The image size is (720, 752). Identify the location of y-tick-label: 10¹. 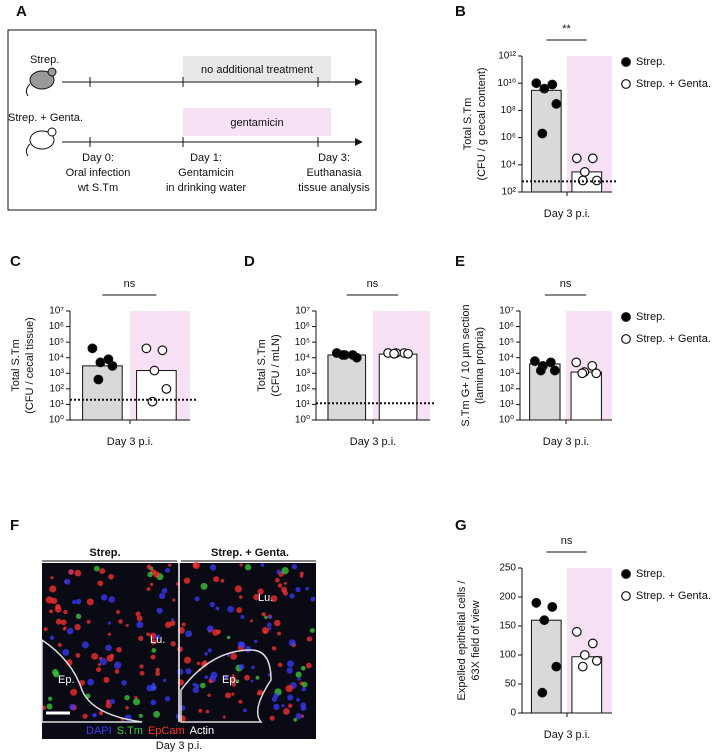
(507, 404).